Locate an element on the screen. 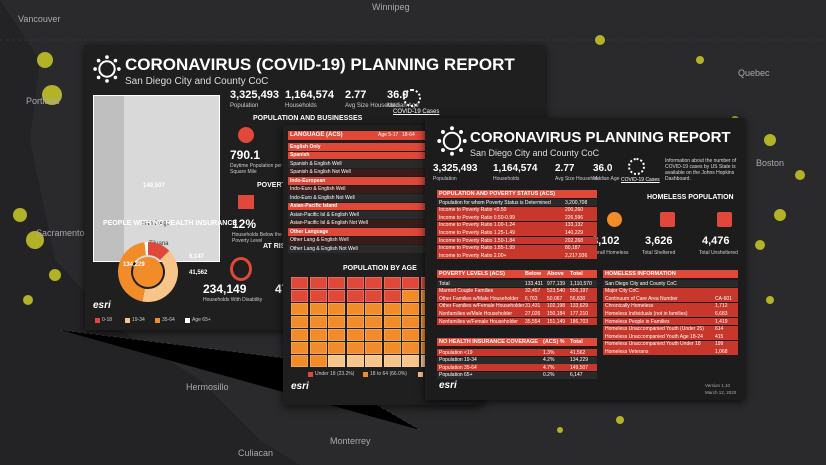  homeless-icon is located at coordinates (614, 219).